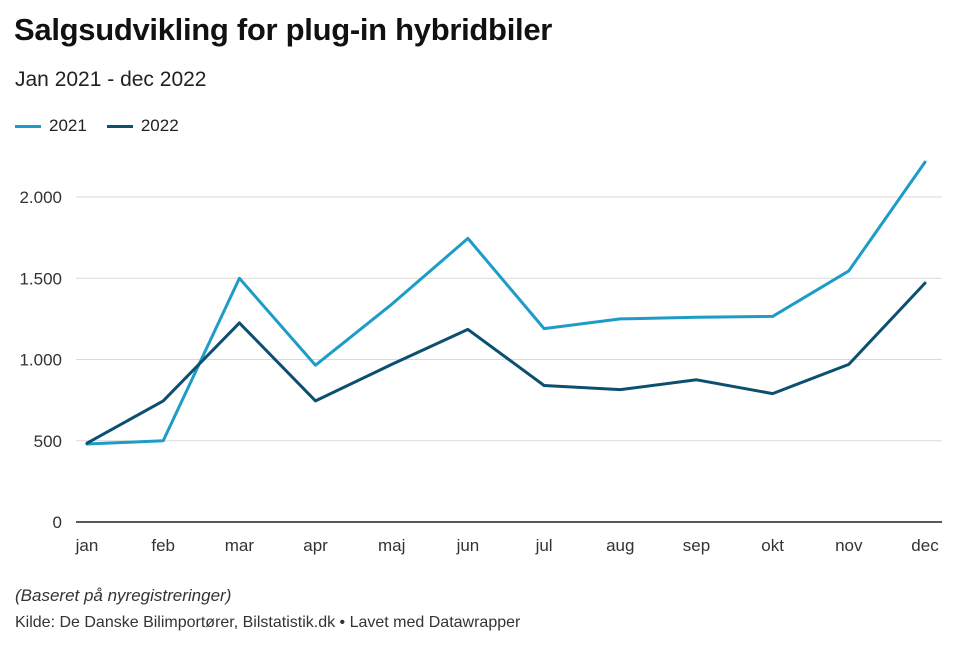 This screenshot has height=650, width=960. Describe the element at coordinates (68, 125) in the screenshot. I see `legend-label-2021: 2021` at that location.